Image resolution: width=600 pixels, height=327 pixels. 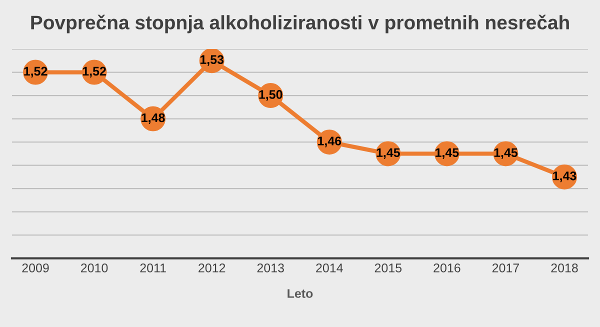 What do you see at coordinates (270, 268) in the screenshot?
I see `x-tick-label: 2013` at bounding box center [270, 268].